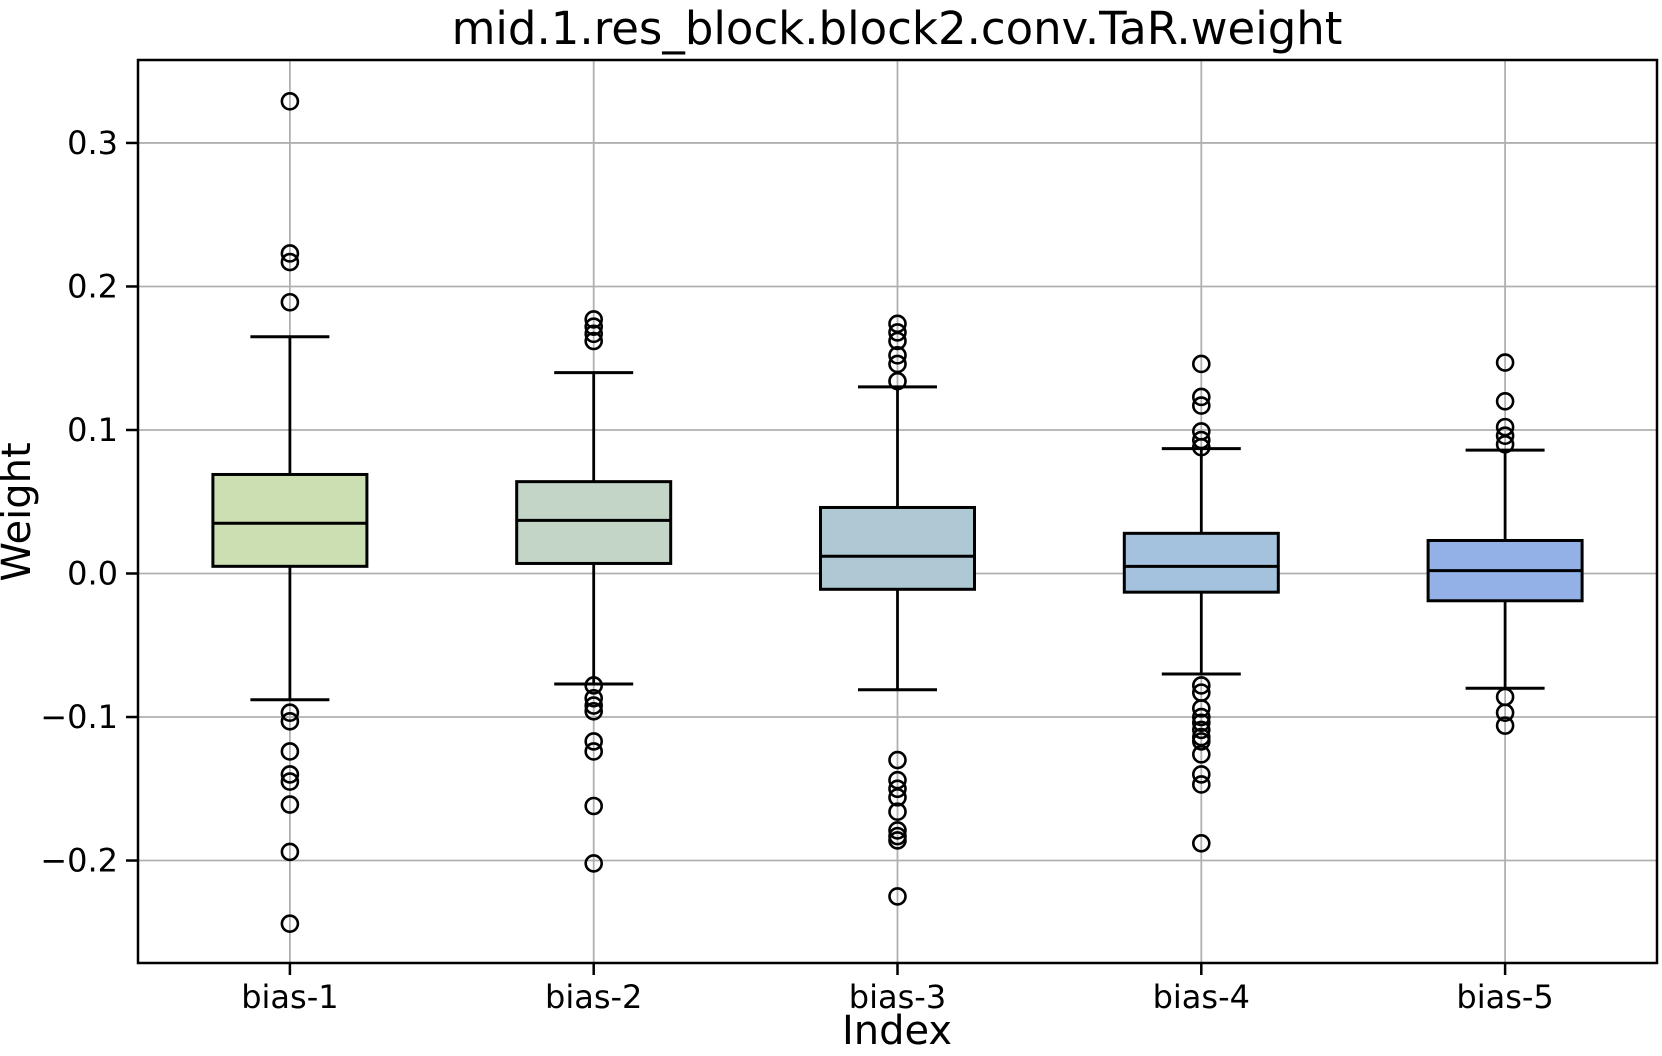  Describe the element at coordinates (897, 28) in the screenshot. I see `chart-title: mid.1.res_block.block2.conv.TaR.weight` at that location.